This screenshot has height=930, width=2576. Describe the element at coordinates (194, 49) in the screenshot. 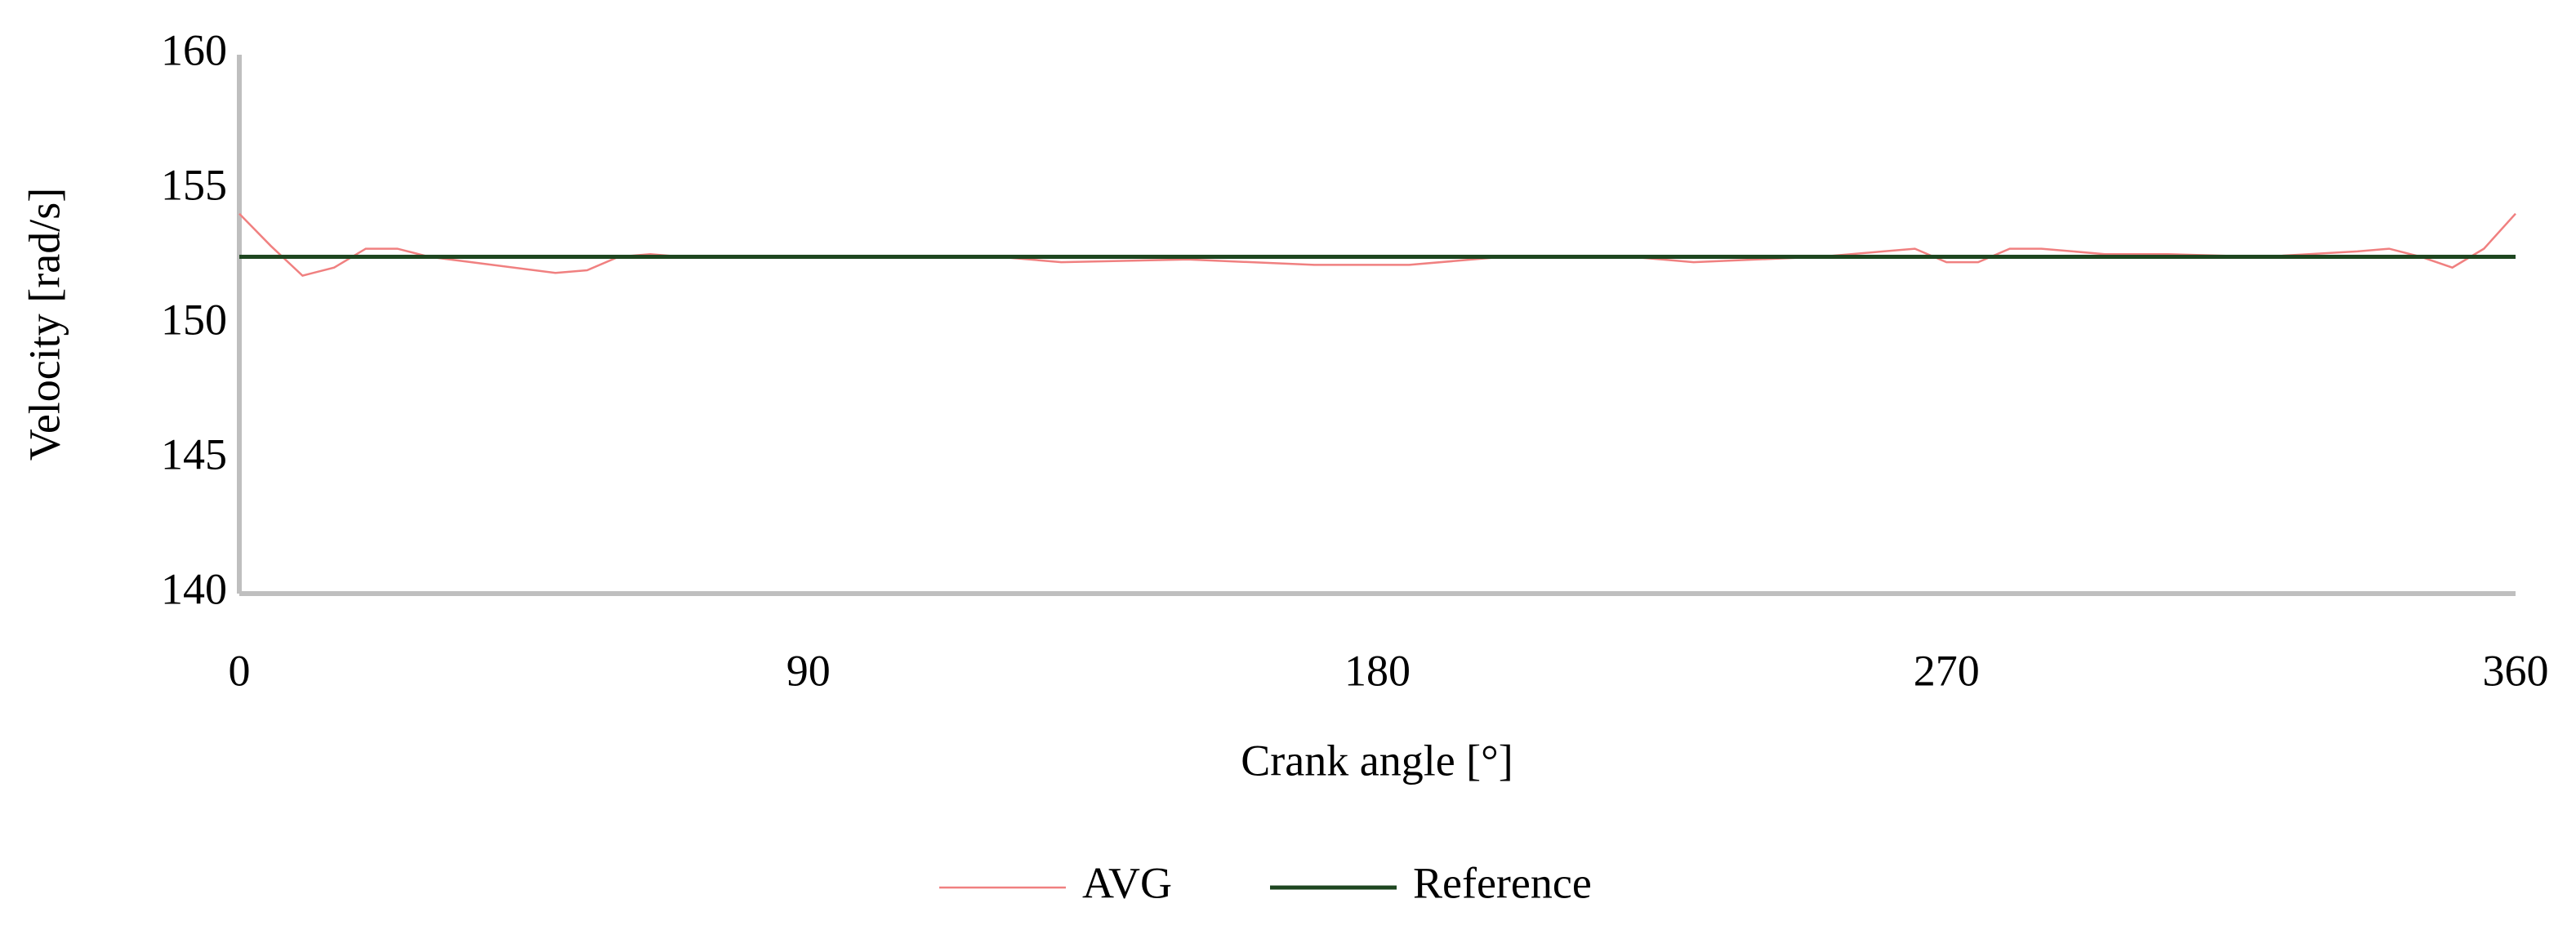

I see `y-tick-label: 160` at that location.